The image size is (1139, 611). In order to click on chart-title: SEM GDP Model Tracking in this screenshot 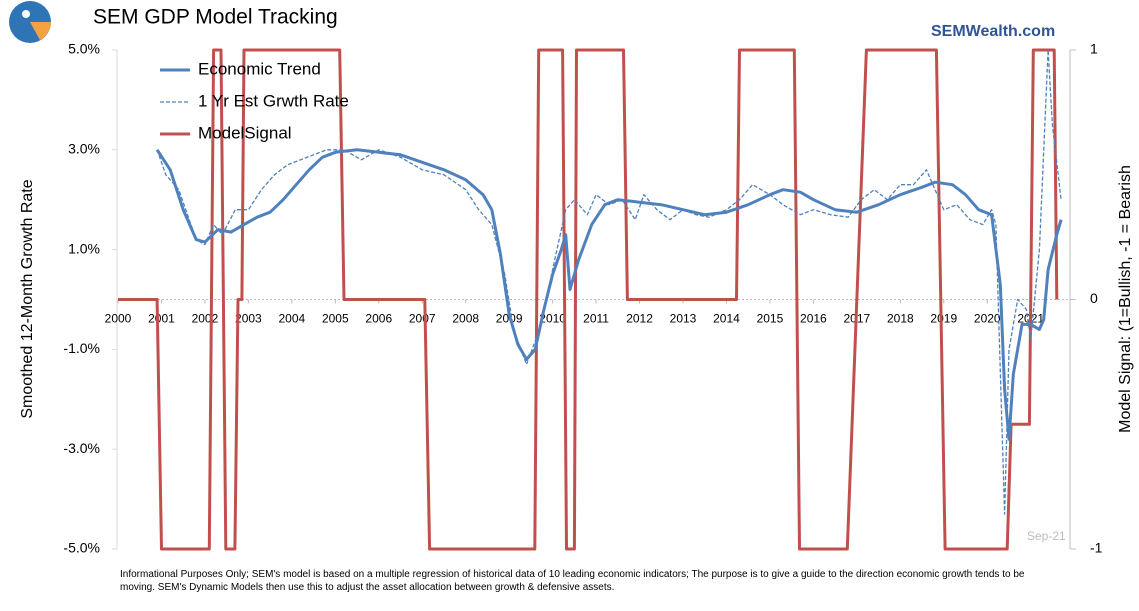, I will do `click(215, 17)`.